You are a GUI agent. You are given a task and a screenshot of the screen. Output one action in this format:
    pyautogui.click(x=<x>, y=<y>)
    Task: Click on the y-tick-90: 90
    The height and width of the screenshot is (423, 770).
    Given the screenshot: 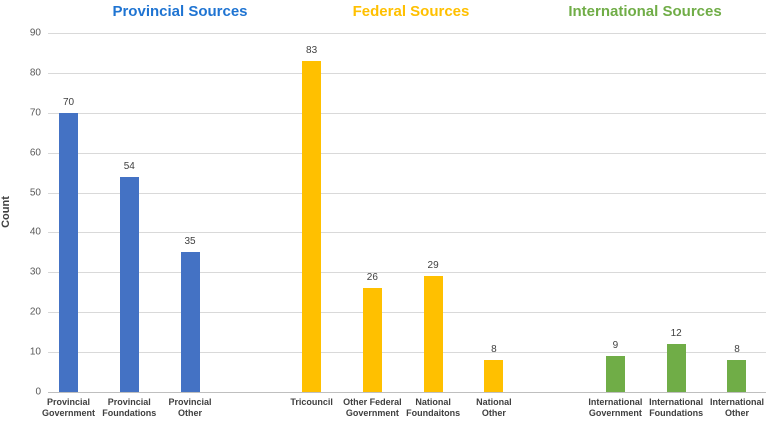 What is the action you would take?
    pyautogui.click(x=35, y=33)
    